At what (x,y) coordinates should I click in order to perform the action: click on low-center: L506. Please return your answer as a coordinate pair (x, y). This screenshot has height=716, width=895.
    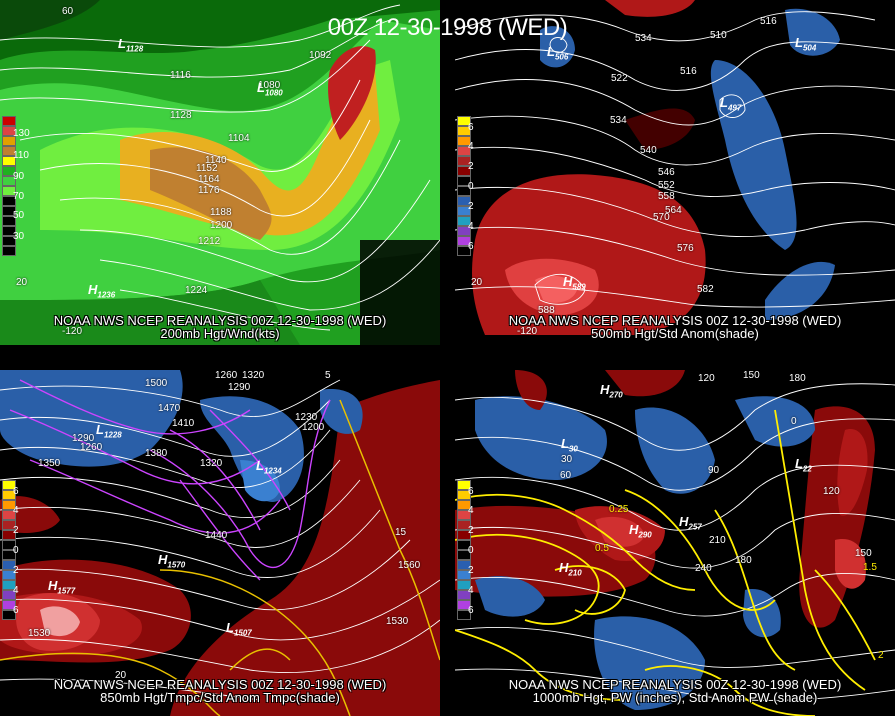
    Looking at the image, I should click on (558, 53).